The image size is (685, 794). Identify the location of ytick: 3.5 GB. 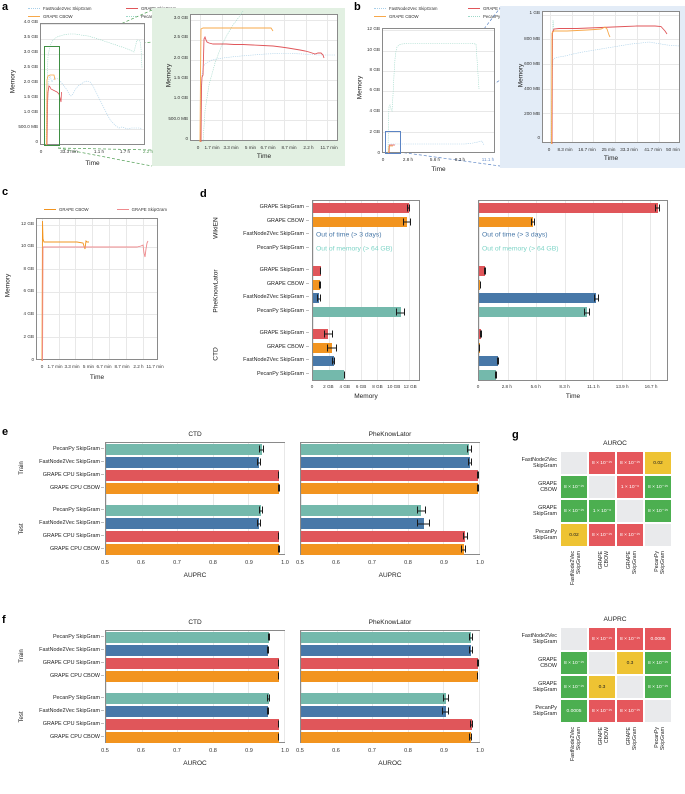
(30, 36).